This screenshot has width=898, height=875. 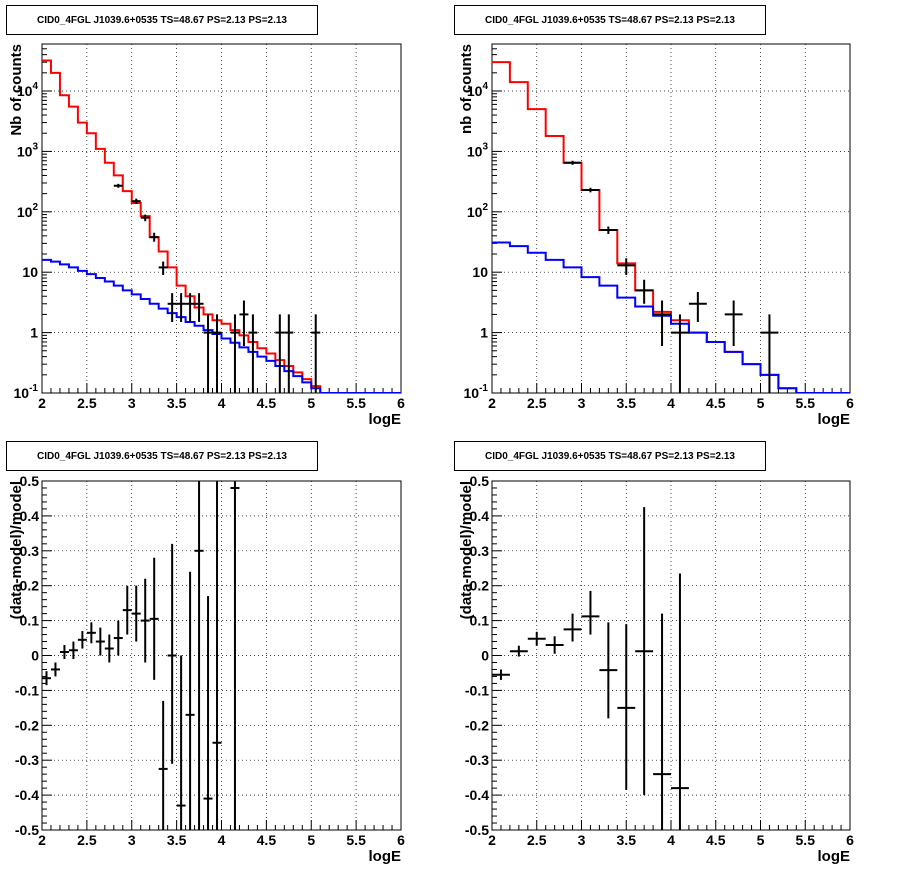 I want to click on y-tick-label: 10³, so click(x=478, y=150).